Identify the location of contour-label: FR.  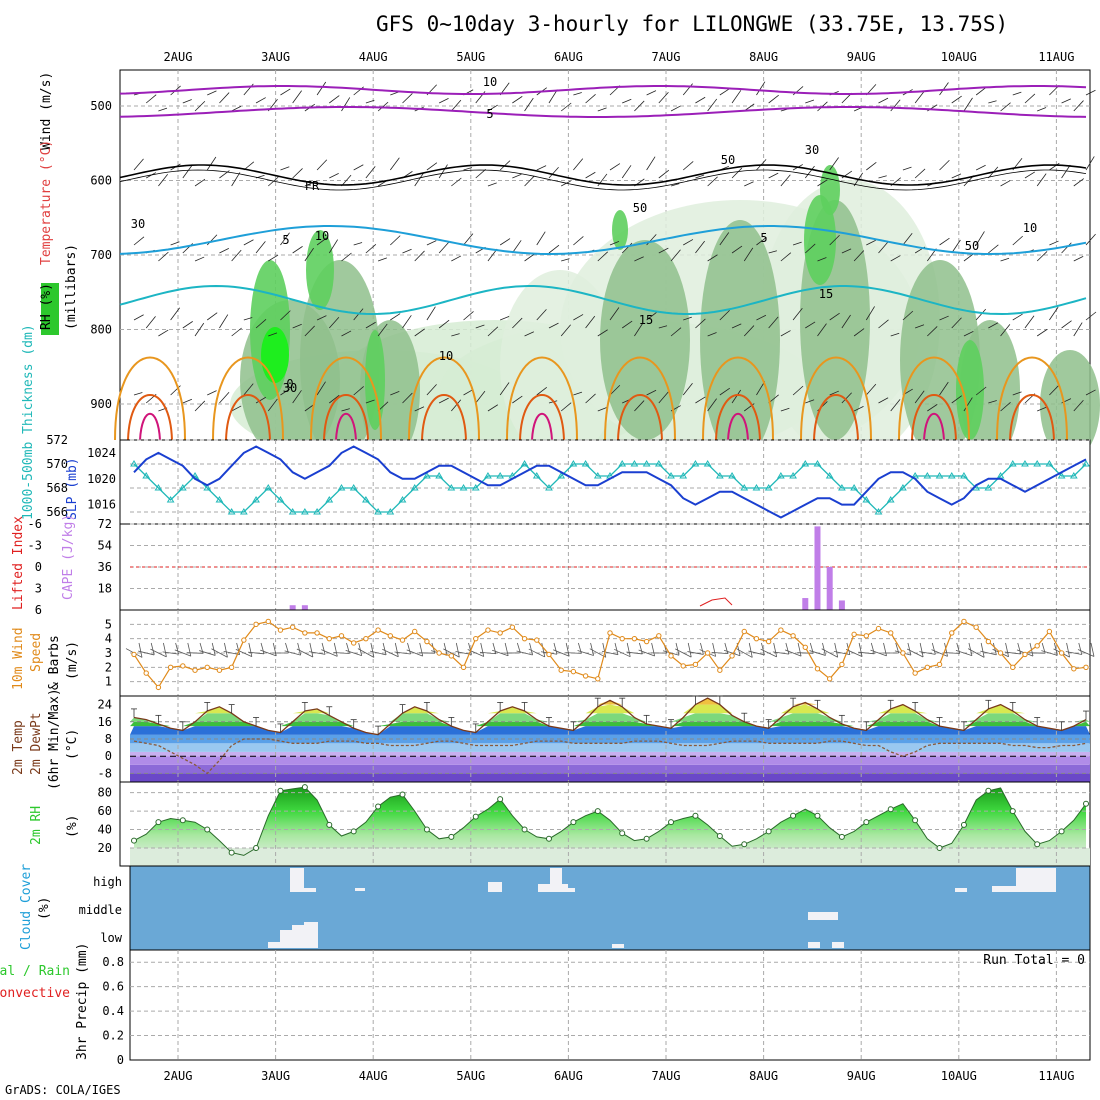
(312, 186).